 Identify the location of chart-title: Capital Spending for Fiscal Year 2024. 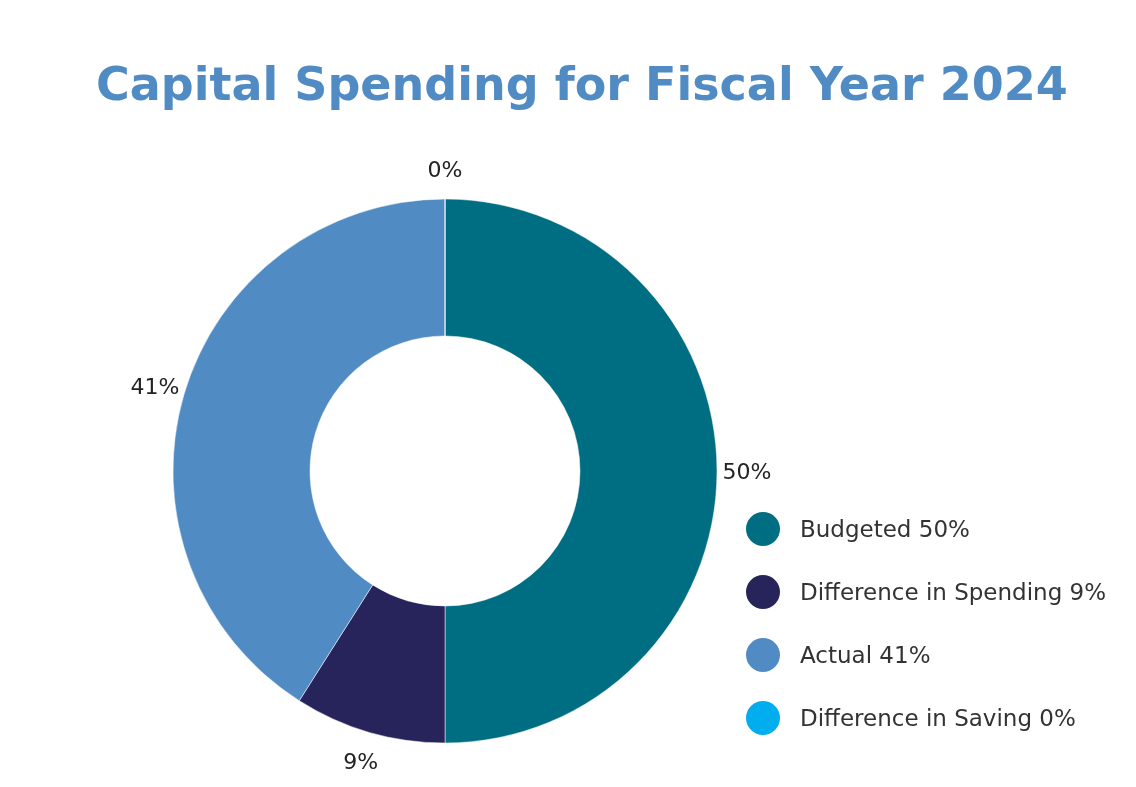
(582, 84).